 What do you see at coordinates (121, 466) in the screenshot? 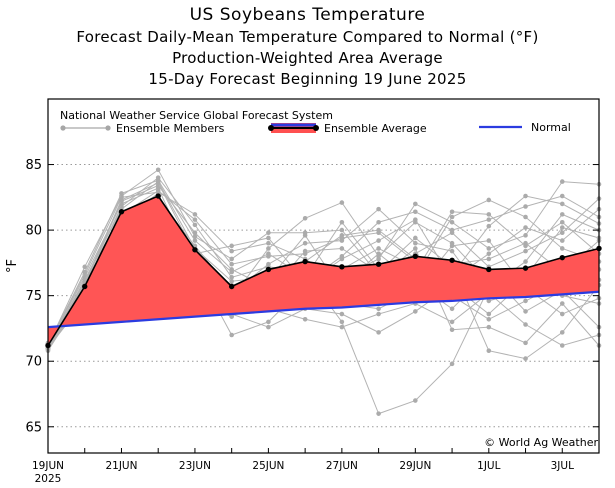
I see `x-tick-label: 21JUN` at bounding box center [121, 466].